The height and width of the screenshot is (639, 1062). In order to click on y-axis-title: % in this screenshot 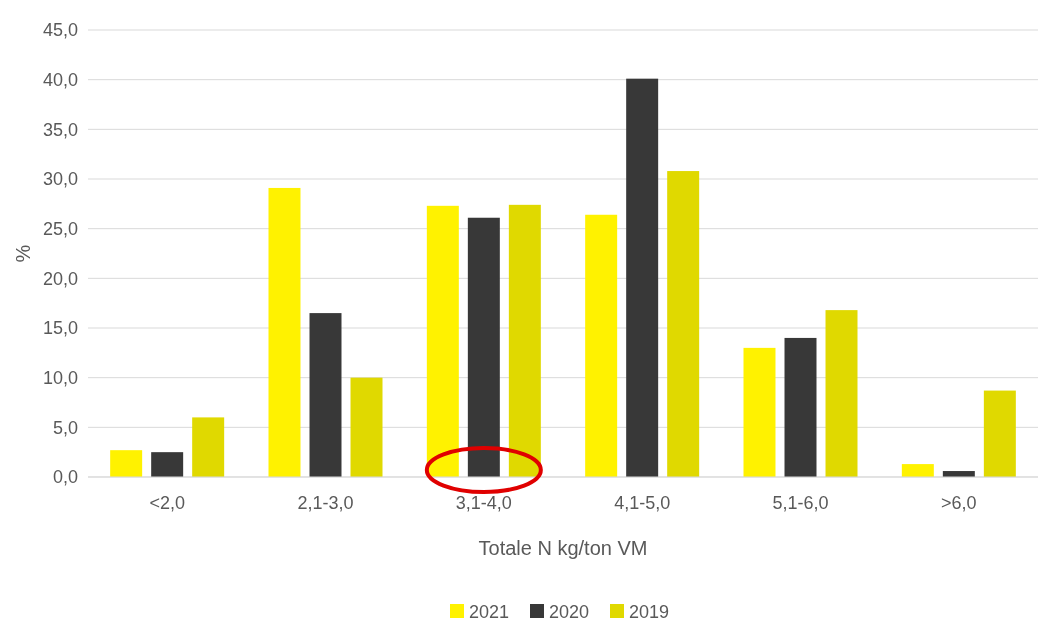, I will do `click(23, 253)`.